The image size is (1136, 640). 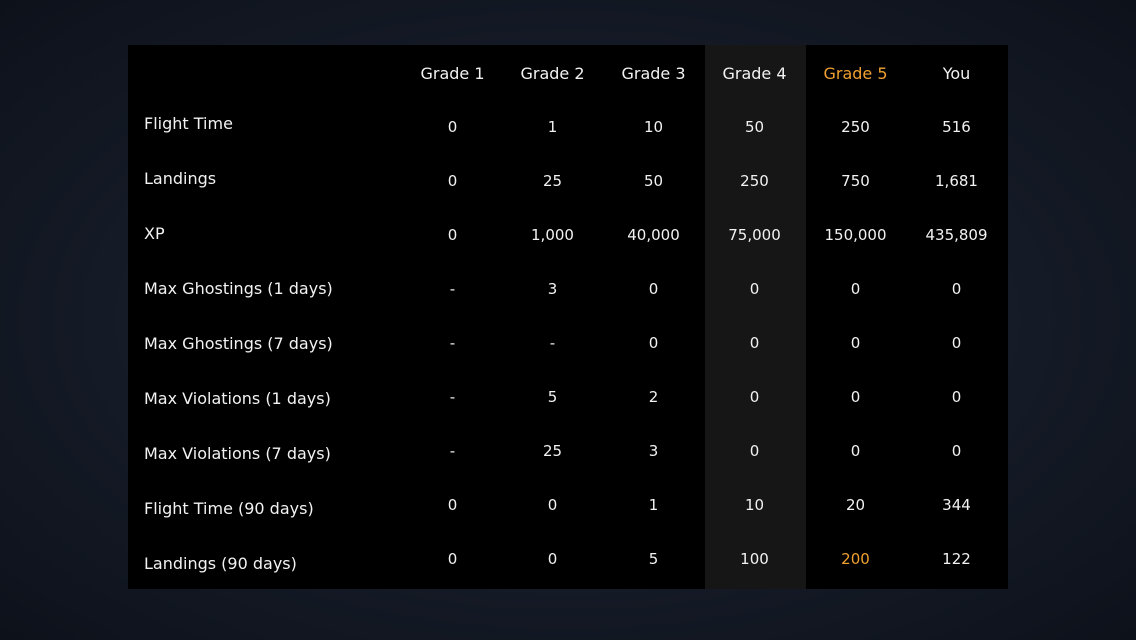 I want to click on row-label: Landings, so click(x=180, y=178).